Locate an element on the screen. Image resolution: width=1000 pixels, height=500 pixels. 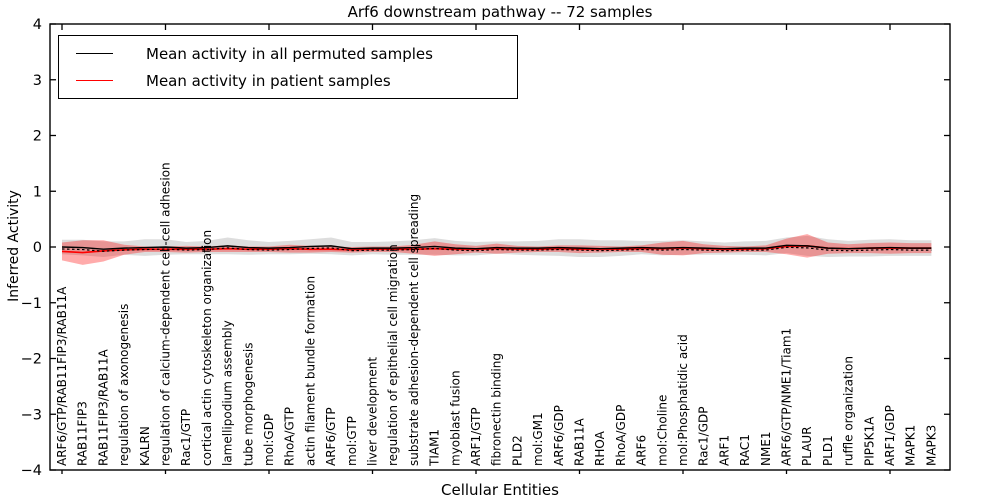
x-tick-label: ARF6 is located at coordinates (642, 450).